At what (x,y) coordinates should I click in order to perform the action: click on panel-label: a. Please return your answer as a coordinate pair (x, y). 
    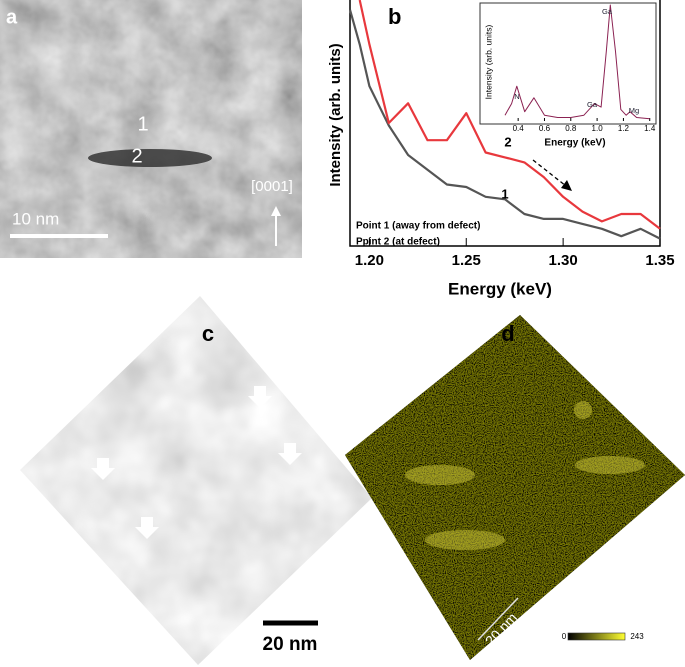
    Looking at the image, I should click on (12, 17).